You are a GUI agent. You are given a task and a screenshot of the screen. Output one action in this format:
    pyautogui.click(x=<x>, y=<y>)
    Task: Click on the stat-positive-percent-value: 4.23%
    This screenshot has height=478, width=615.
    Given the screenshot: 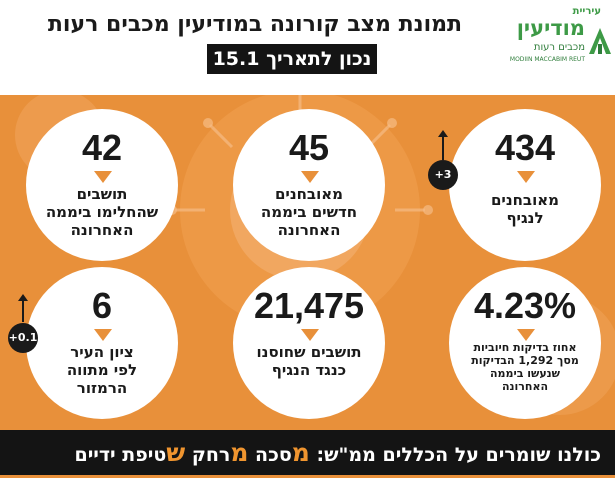 What is the action you would take?
    pyautogui.click(x=525, y=305)
    